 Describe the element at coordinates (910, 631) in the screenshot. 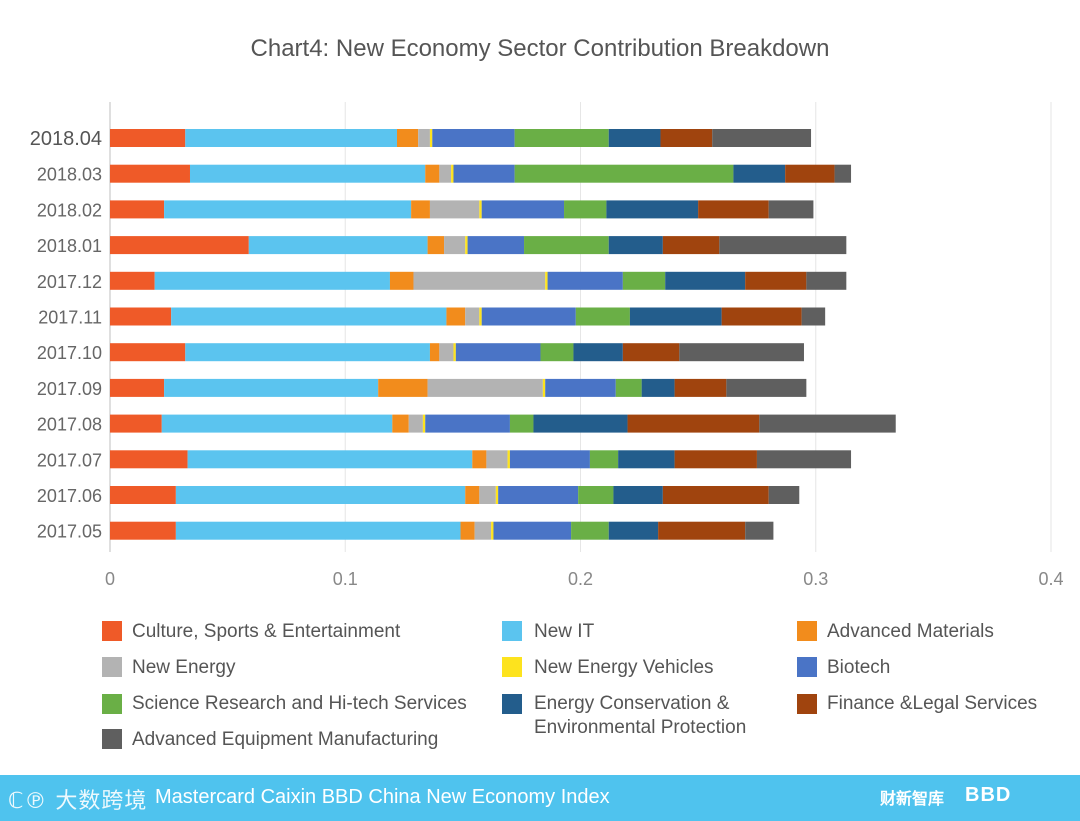

I see `legend-label-adv-materials: Advanced Materials` at that location.